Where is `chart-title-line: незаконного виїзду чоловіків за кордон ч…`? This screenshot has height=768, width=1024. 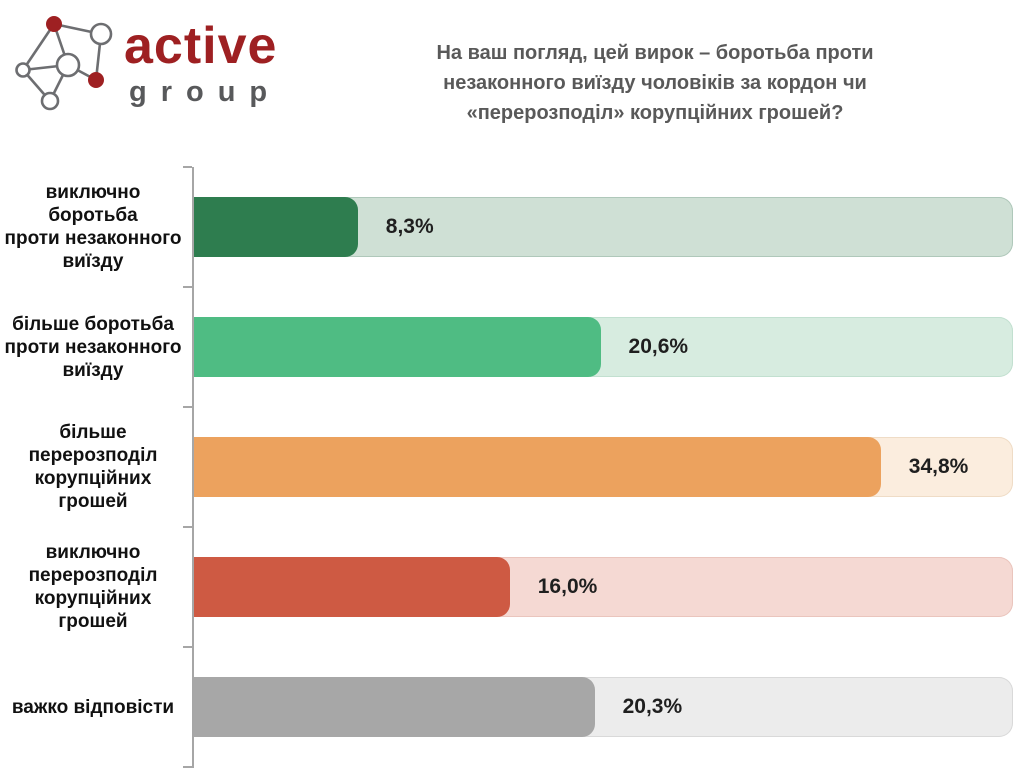
chart-title-line: незаконного виїзду чоловіків за кордон ч… is located at coordinates (655, 83).